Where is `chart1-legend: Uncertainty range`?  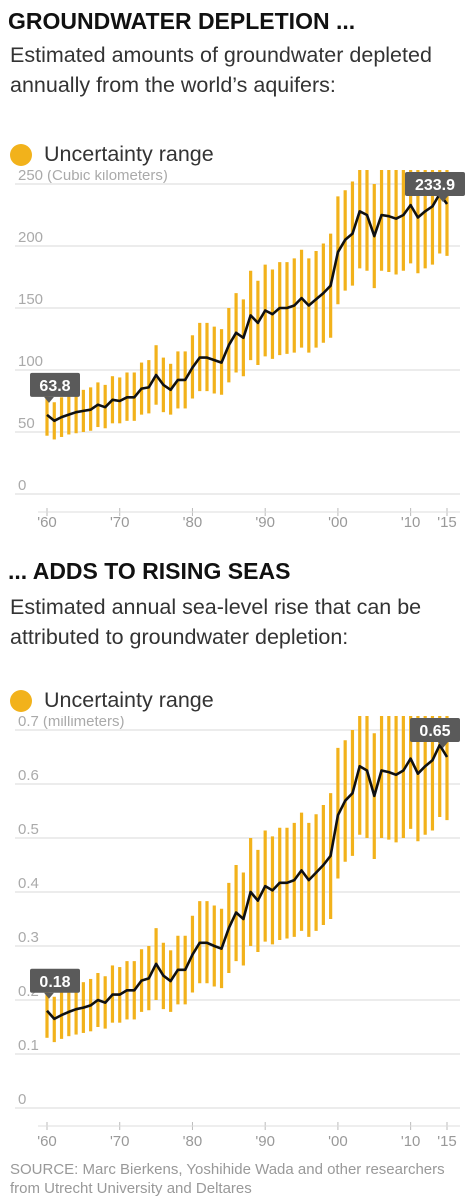 chart1-legend: Uncertainty range is located at coordinates (112, 154).